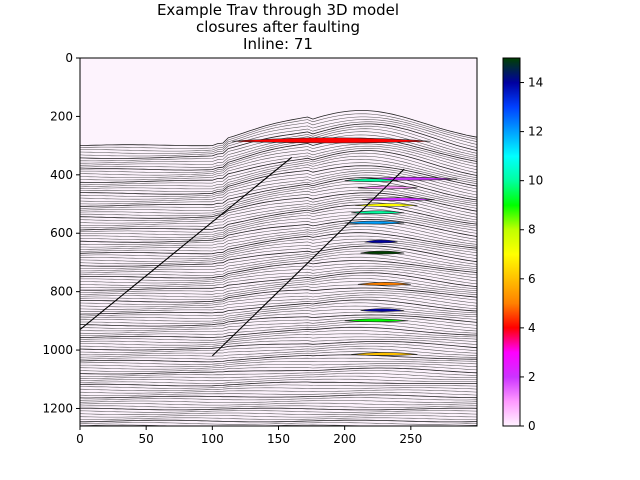 The width and height of the screenshot is (640, 480). What do you see at coordinates (344, 439) in the screenshot?
I see `x-tick-label: 200` at bounding box center [344, 439].